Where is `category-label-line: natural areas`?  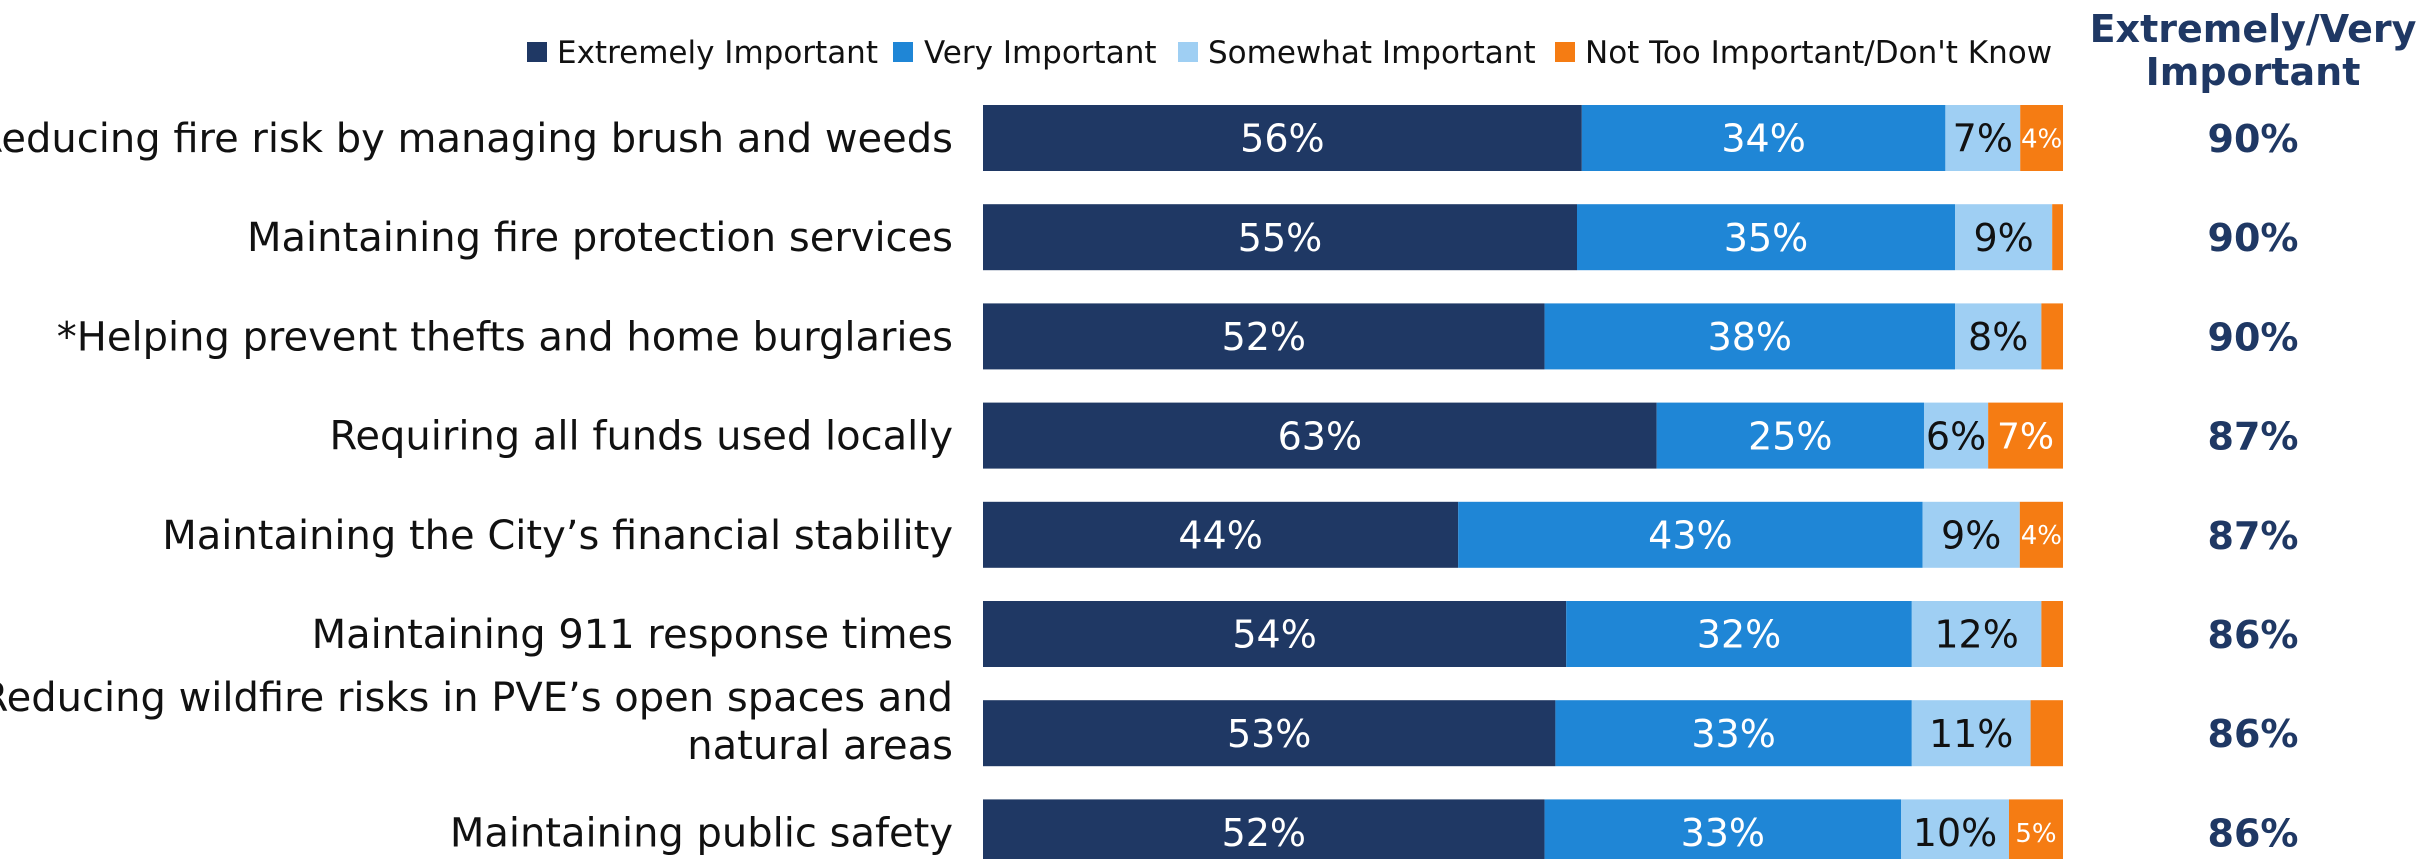 category-label-line: natural areas is located at coordinates (820, 746).